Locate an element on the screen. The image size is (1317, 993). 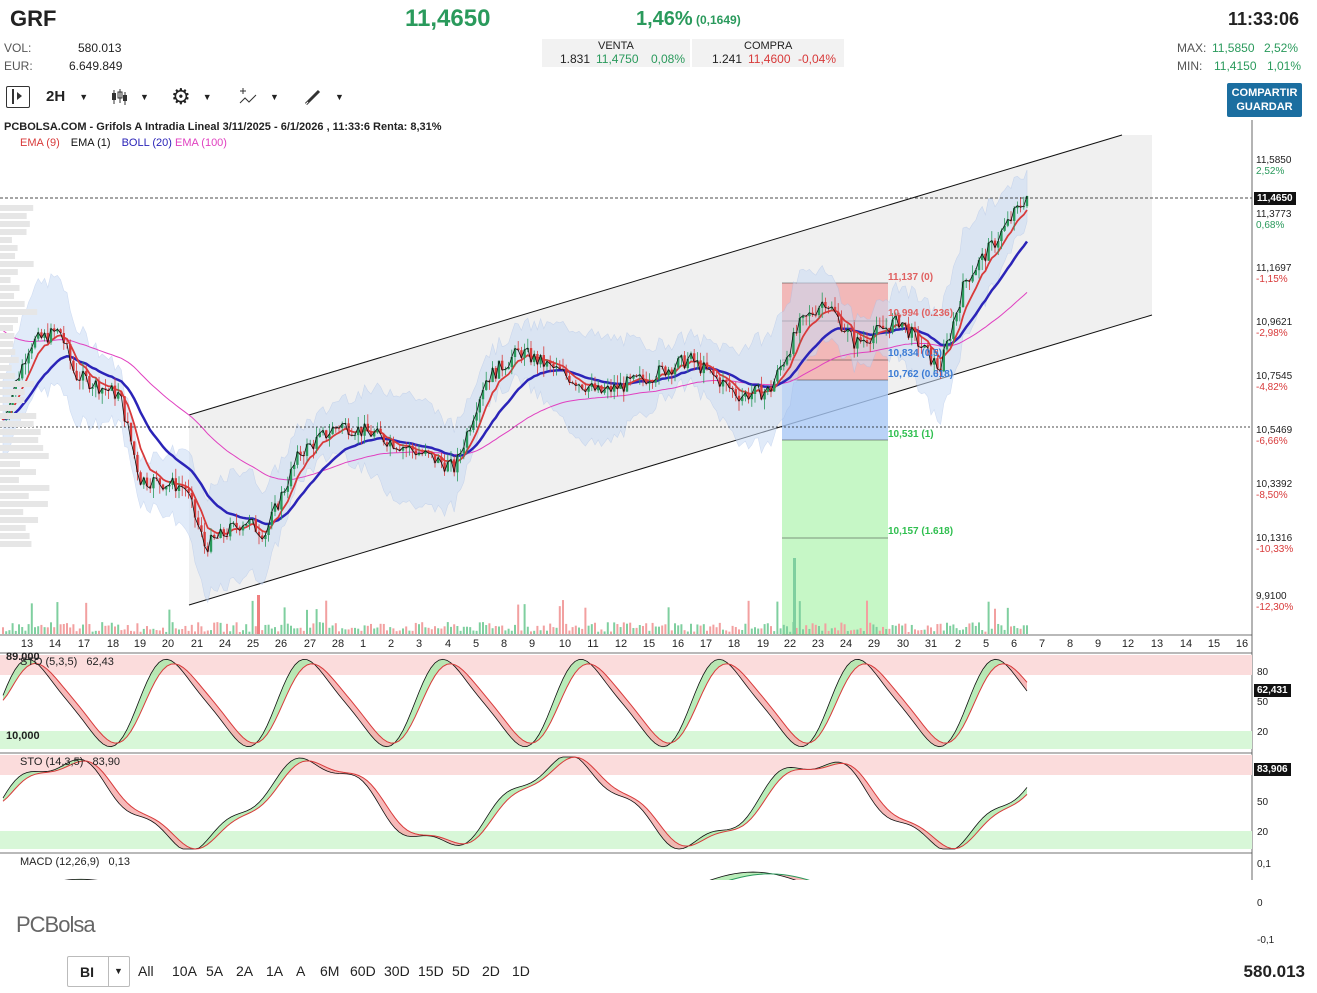
range-button-1a: 1A is located at coordinates (275, 971).